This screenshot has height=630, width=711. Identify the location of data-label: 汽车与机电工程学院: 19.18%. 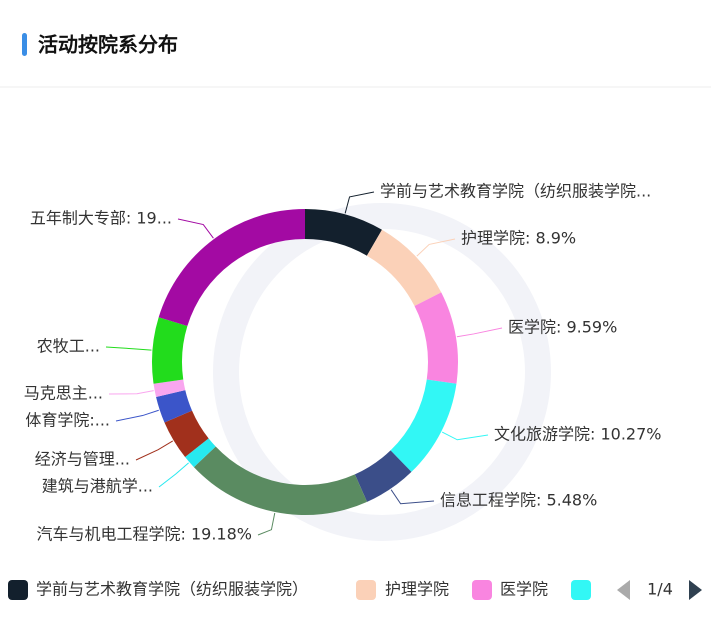
(145, 534).